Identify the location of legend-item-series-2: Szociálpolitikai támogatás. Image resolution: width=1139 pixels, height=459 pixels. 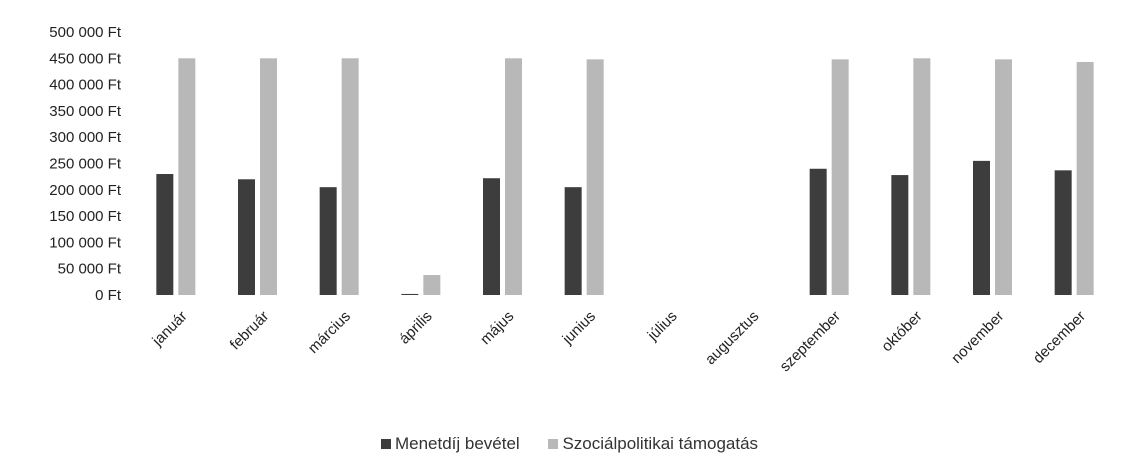
(653, 444).